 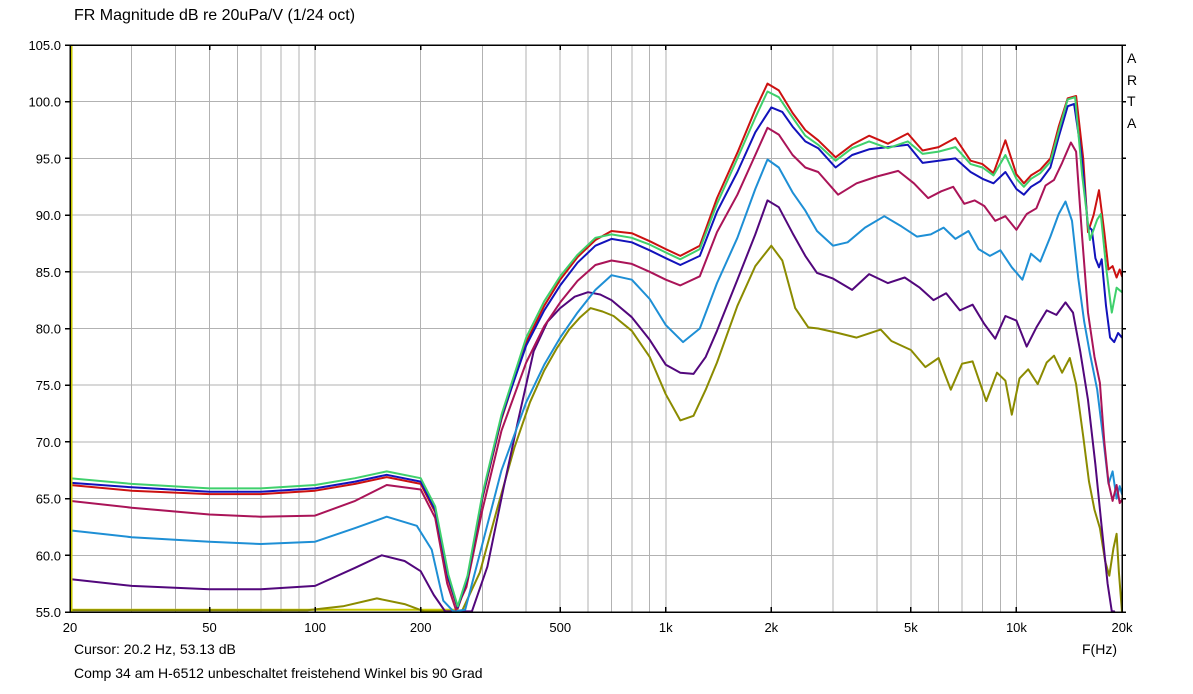 What do you see at coordinates (48, 612) in the screenshot?
I see `y-tick-label: 55.0` at bounding box center [48, 612].